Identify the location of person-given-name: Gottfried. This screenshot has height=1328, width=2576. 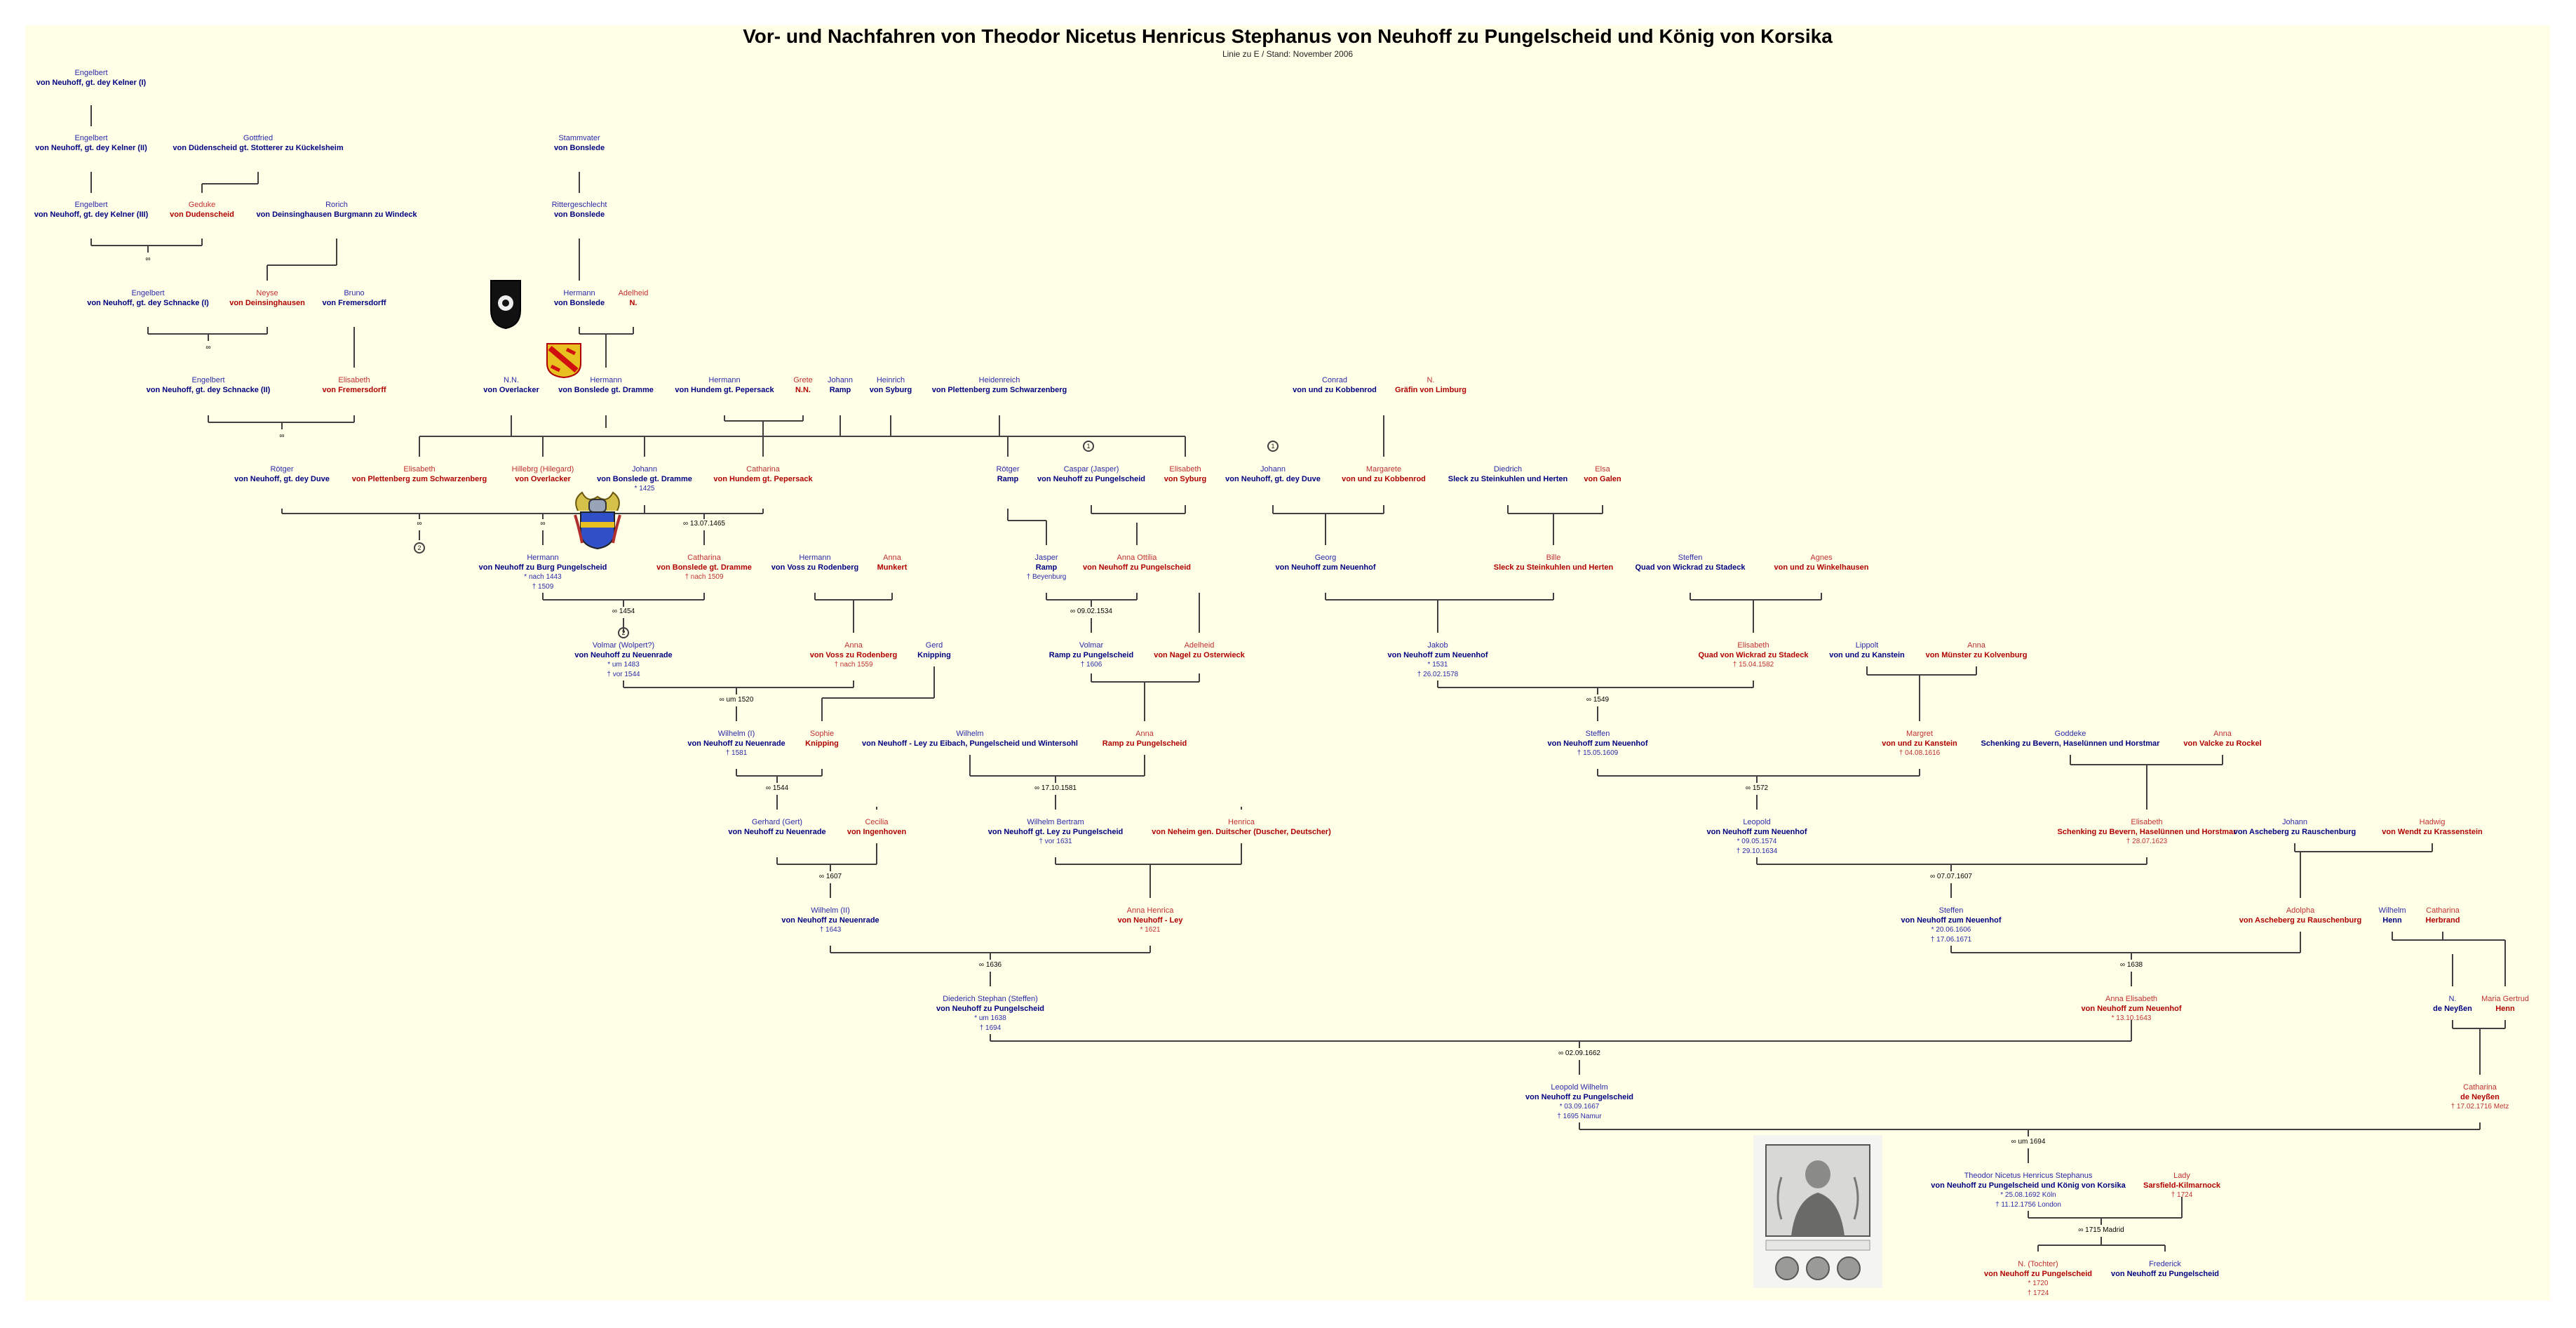
(258, 138).